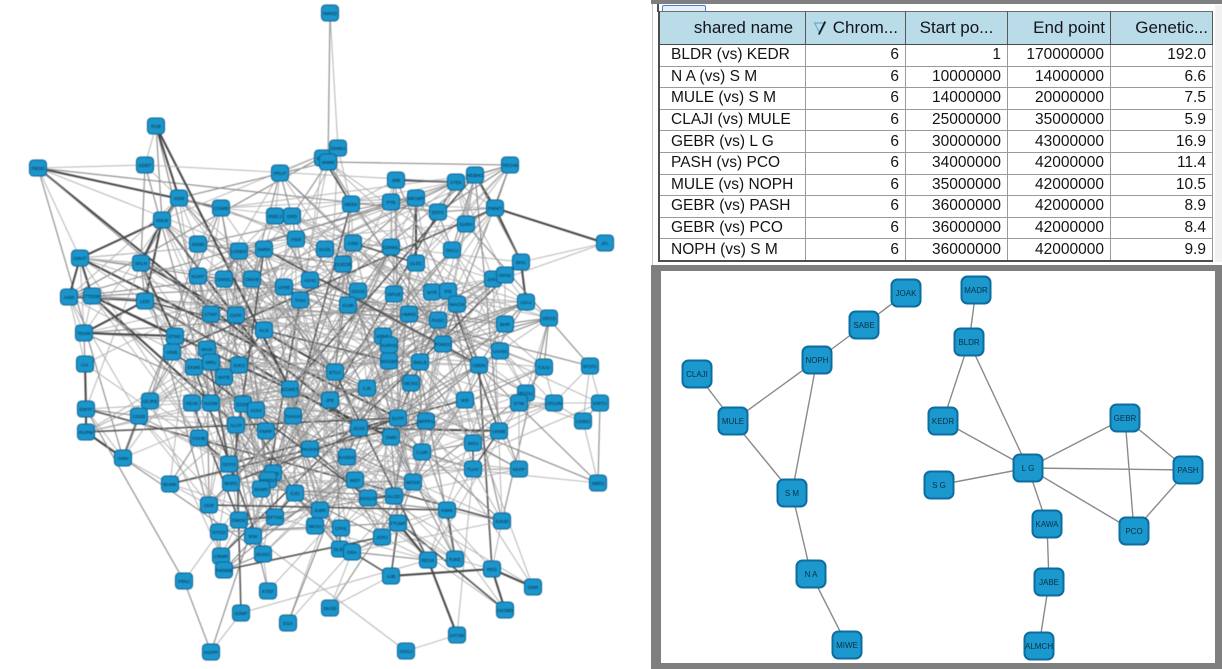 This screenshot has height=669, width=1222. What do you see at coordinates (447, 510) in the screenshot?
I see `svg-text: KMW` at bounding box center [447, 510].